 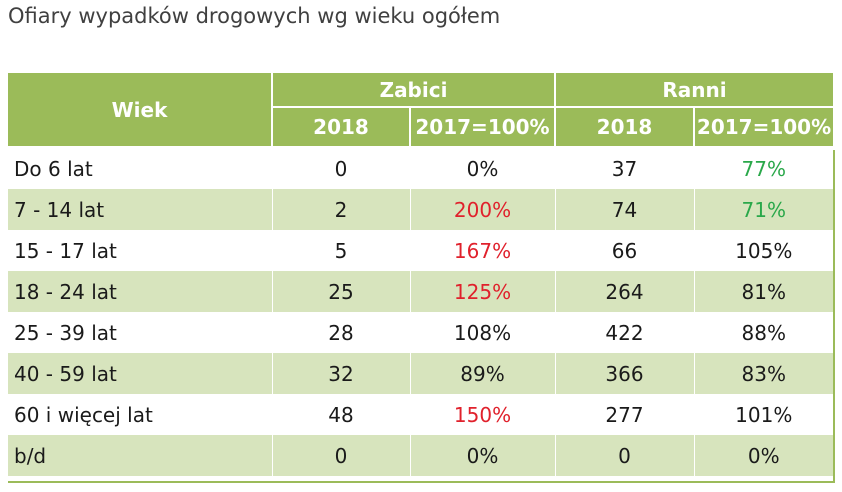 I want to click on header-injured-index: 2017=100%, so click(x=763, y=127).